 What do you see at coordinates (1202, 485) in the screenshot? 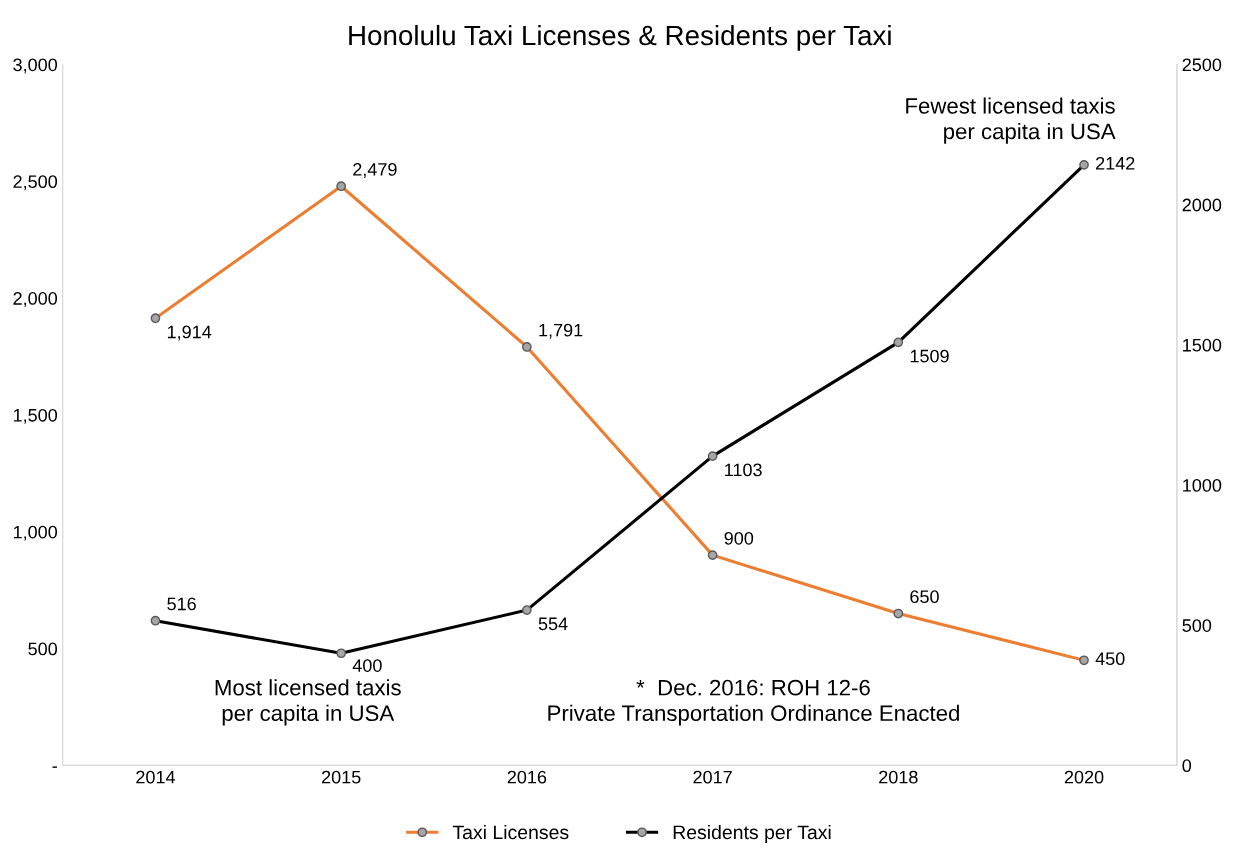
I see `y2-tick-label: 1000` at bounding box center [1202, 485].